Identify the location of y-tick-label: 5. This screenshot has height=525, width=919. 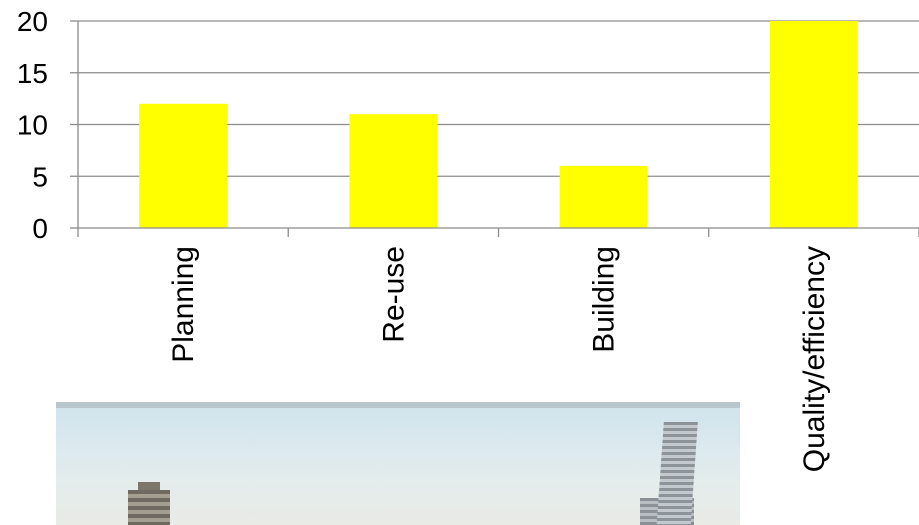
(40, 176).